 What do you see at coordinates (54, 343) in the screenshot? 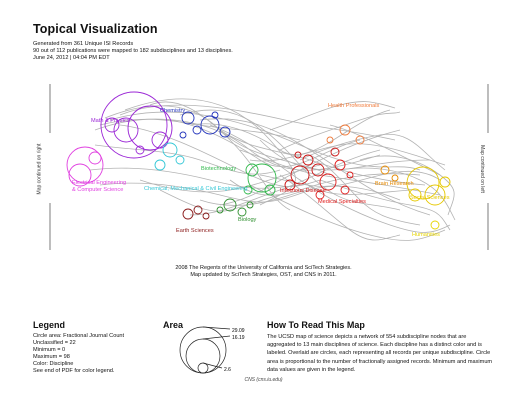
I see `legend-line-unclassified: Unclassified = 22` at bounding box center [54, 343].